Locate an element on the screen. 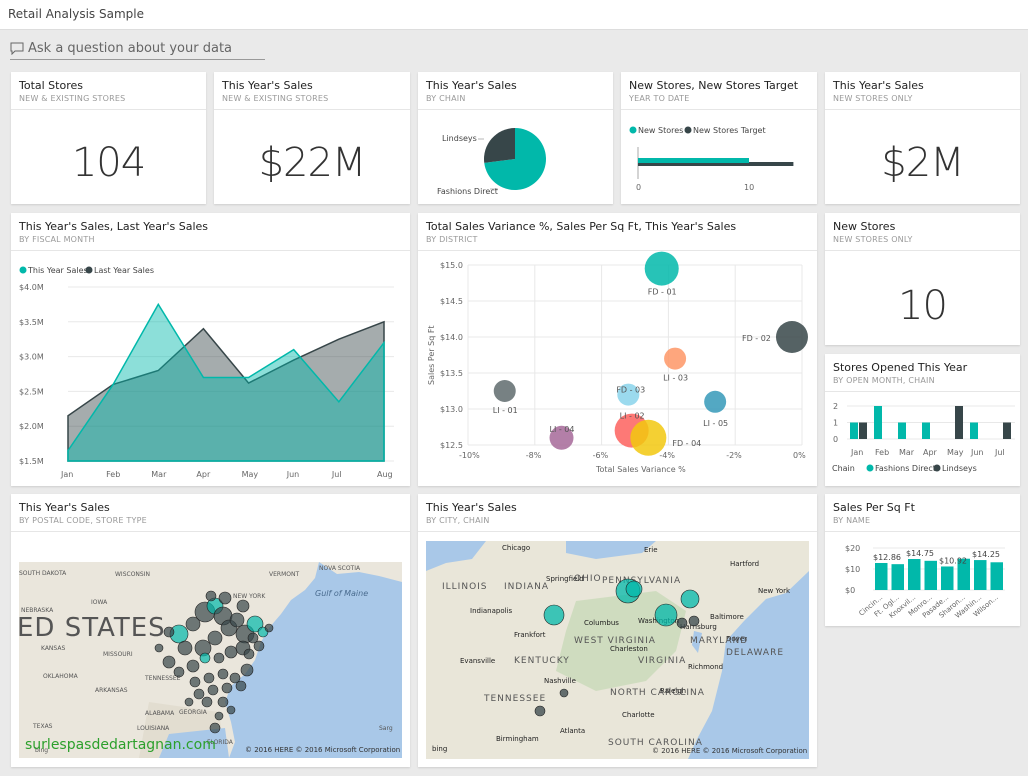  axis-labels: 0 1 2 Jan Feb Mar Apr May Jun Jul is located at coordinates (919, 429).